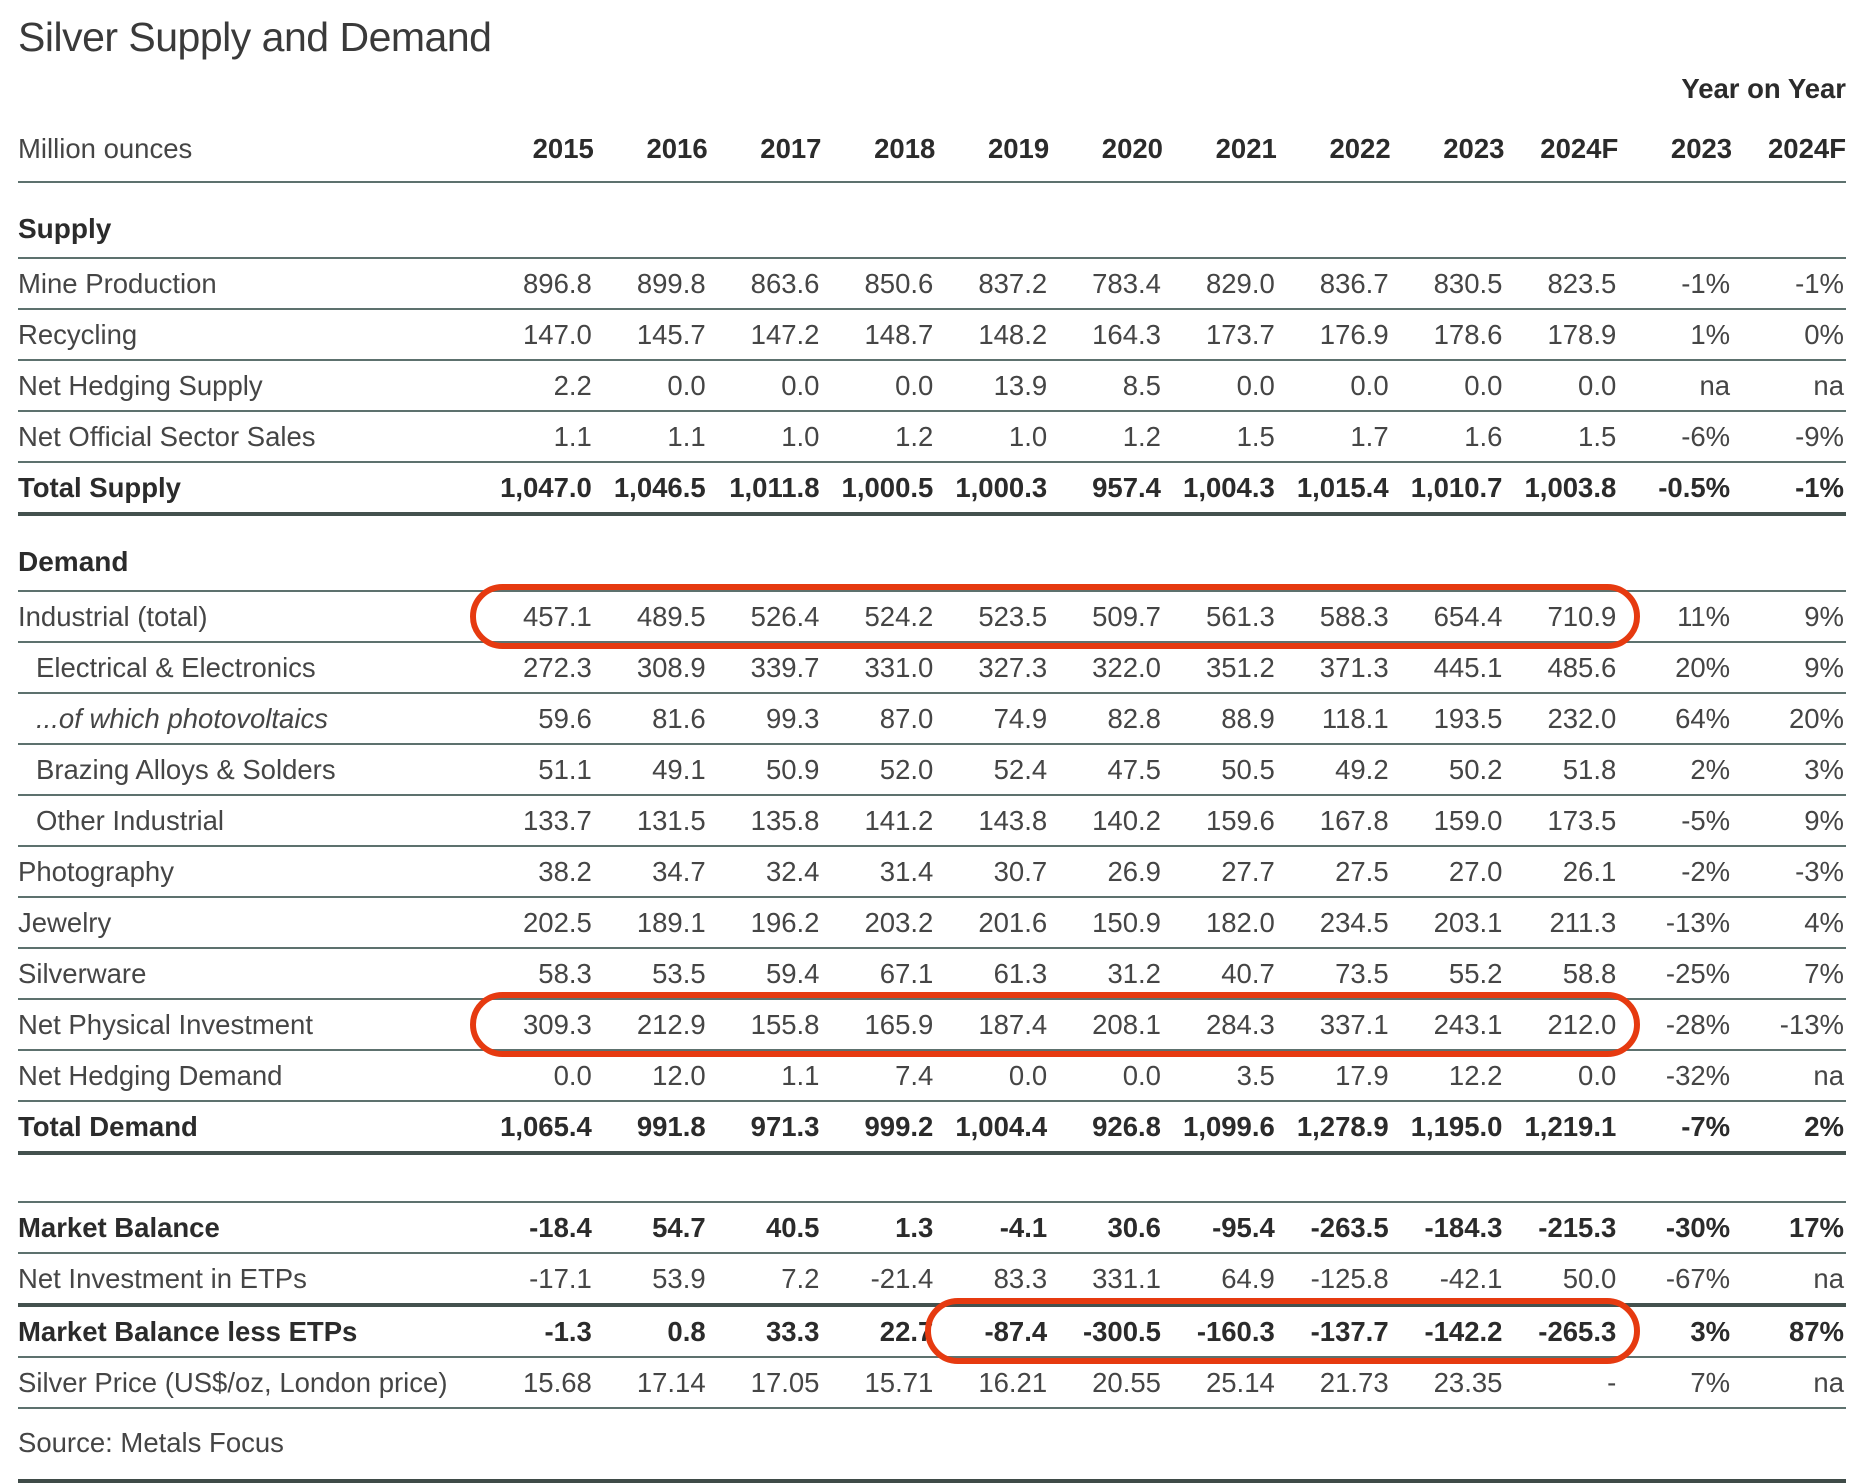 This screenshot has width=1864, height=1483. Describe the element at coordinates (650, 974) in the screenshot. I see `value-cell: 53.5` at that location.